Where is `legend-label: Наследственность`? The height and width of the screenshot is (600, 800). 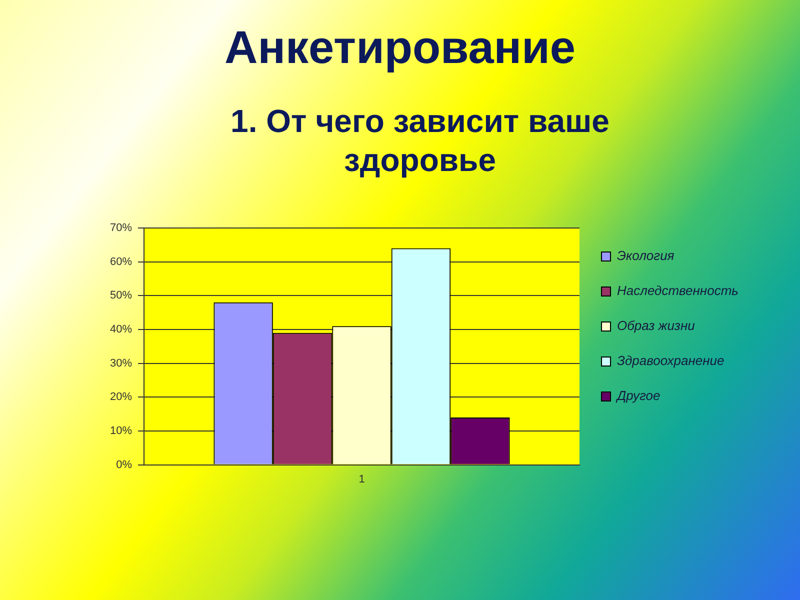 legend-label: Наследственность is located at coordinates (678, 290).